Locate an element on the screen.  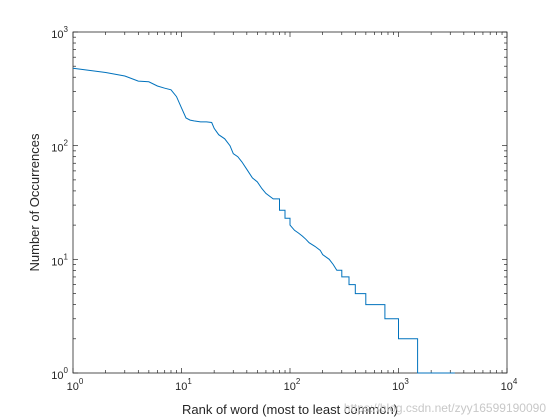
watermark: https://blog.csdn.net/zyy16599190090 is located at coordinates (445, 408).